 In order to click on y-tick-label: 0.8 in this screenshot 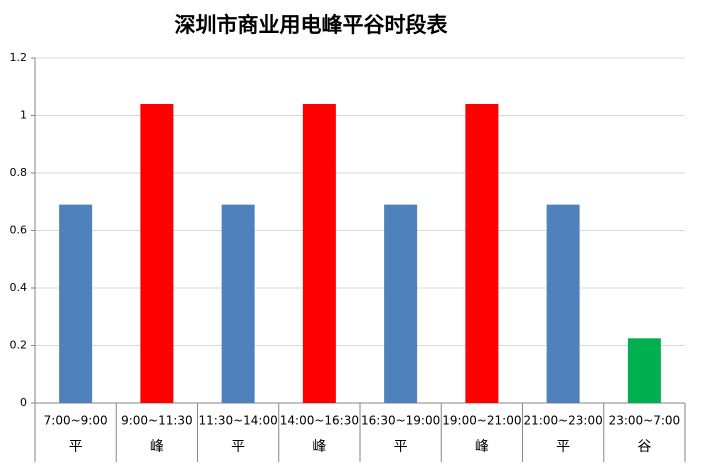, I will do `click(19, 172)`.